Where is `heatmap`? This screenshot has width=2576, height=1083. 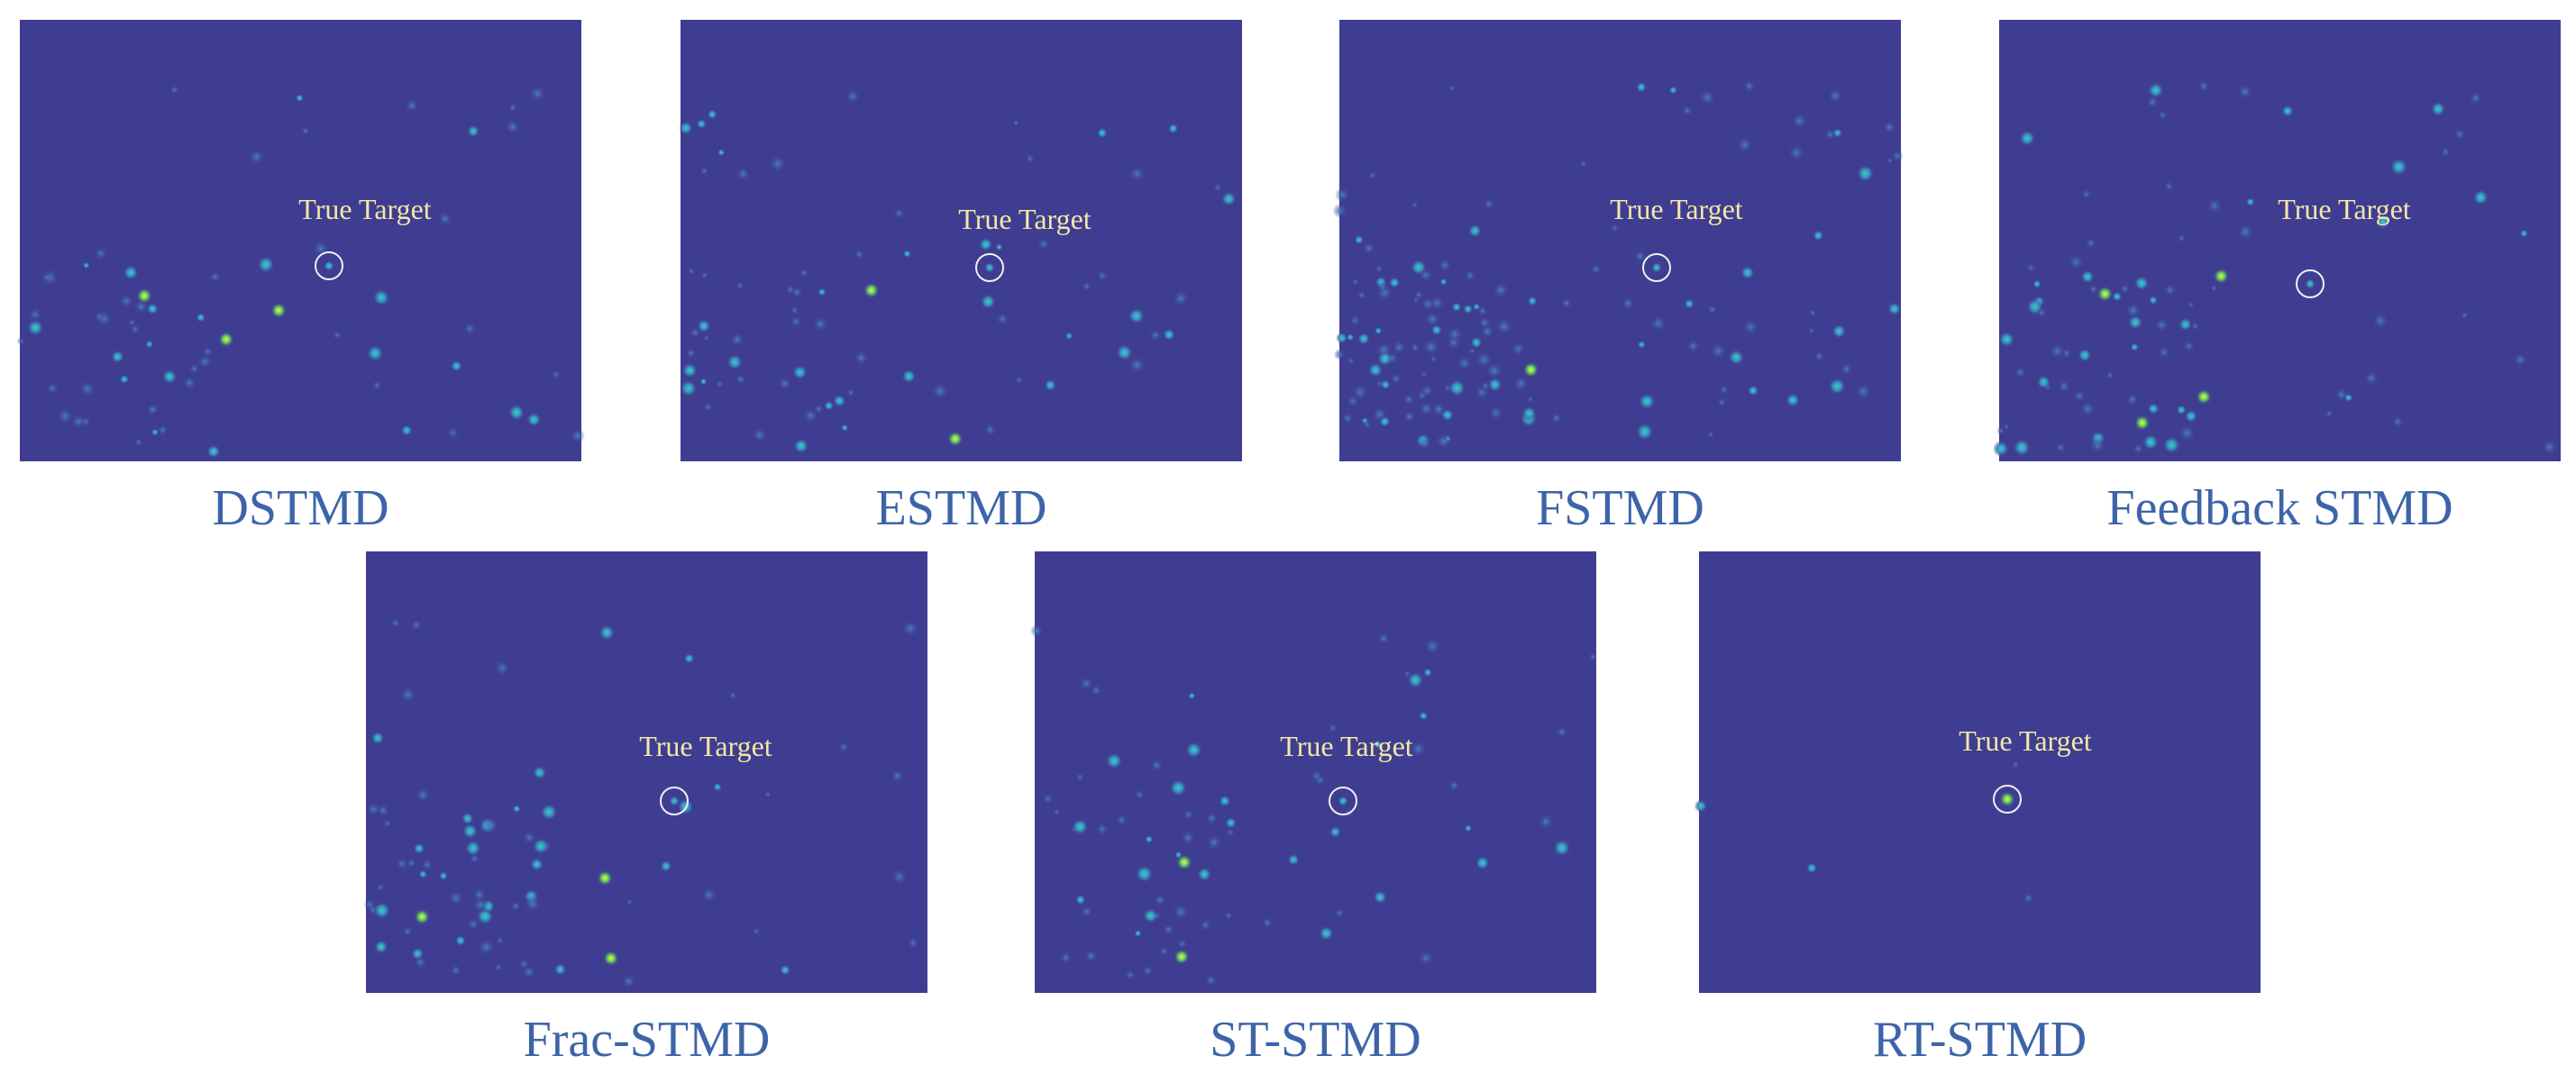
heatmap is located at coordinates (1980, 772).